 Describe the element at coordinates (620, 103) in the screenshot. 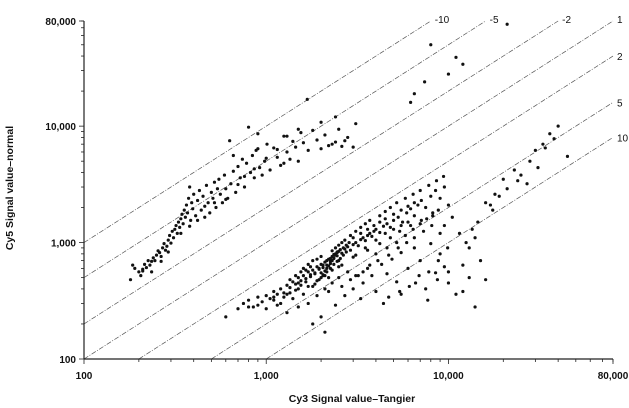

I see `fold-change-label: 5` at that location.